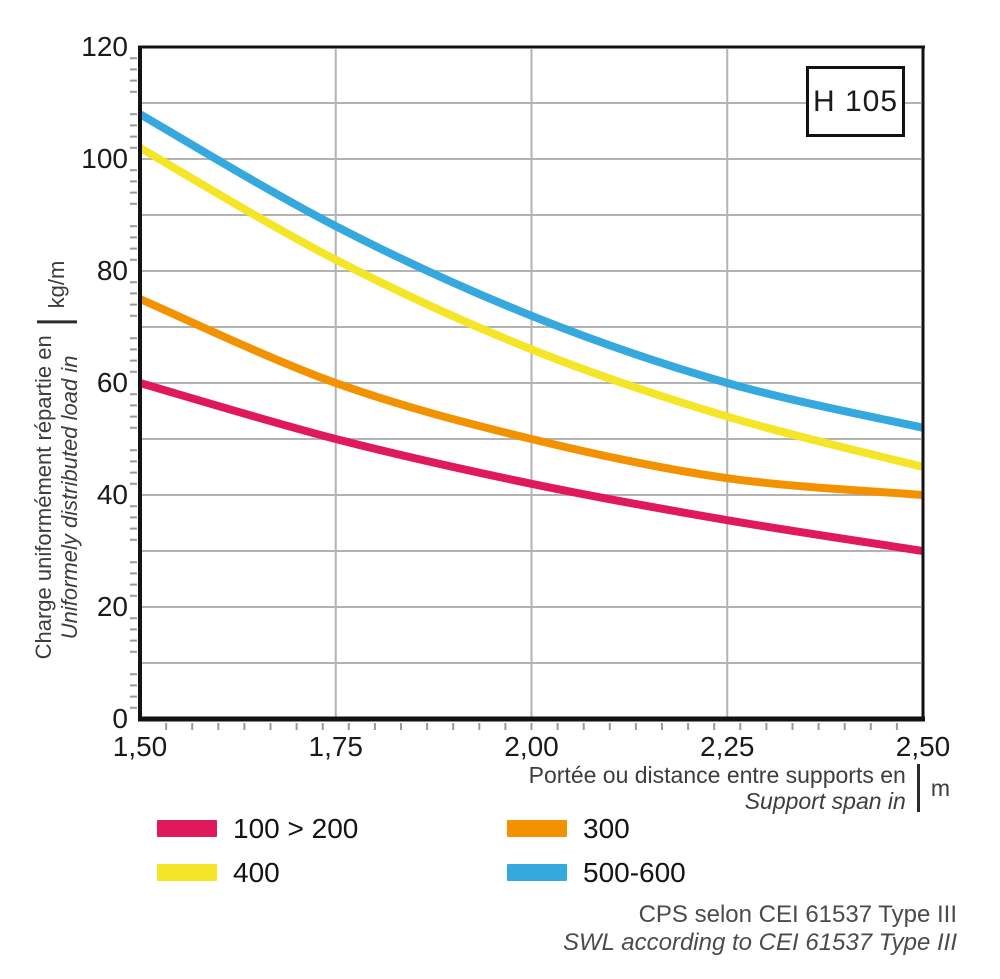 This screenshot has width=1000, height=979. I want to click on legend-label: 400, so click(256, 872).